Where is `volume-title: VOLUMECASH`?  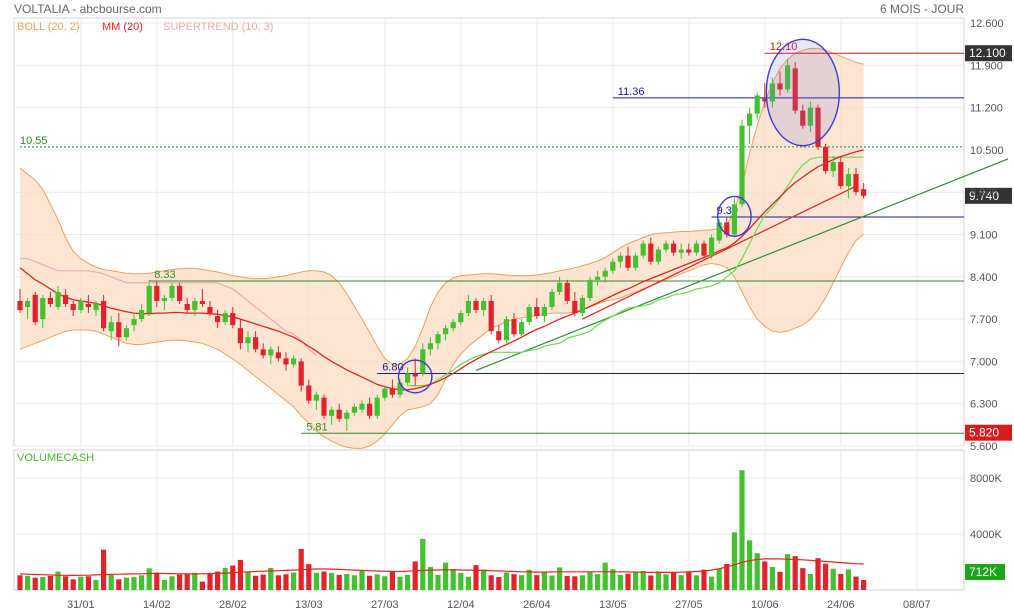
volume-title: VOLUMECASH is located at coordinates (56, 458).